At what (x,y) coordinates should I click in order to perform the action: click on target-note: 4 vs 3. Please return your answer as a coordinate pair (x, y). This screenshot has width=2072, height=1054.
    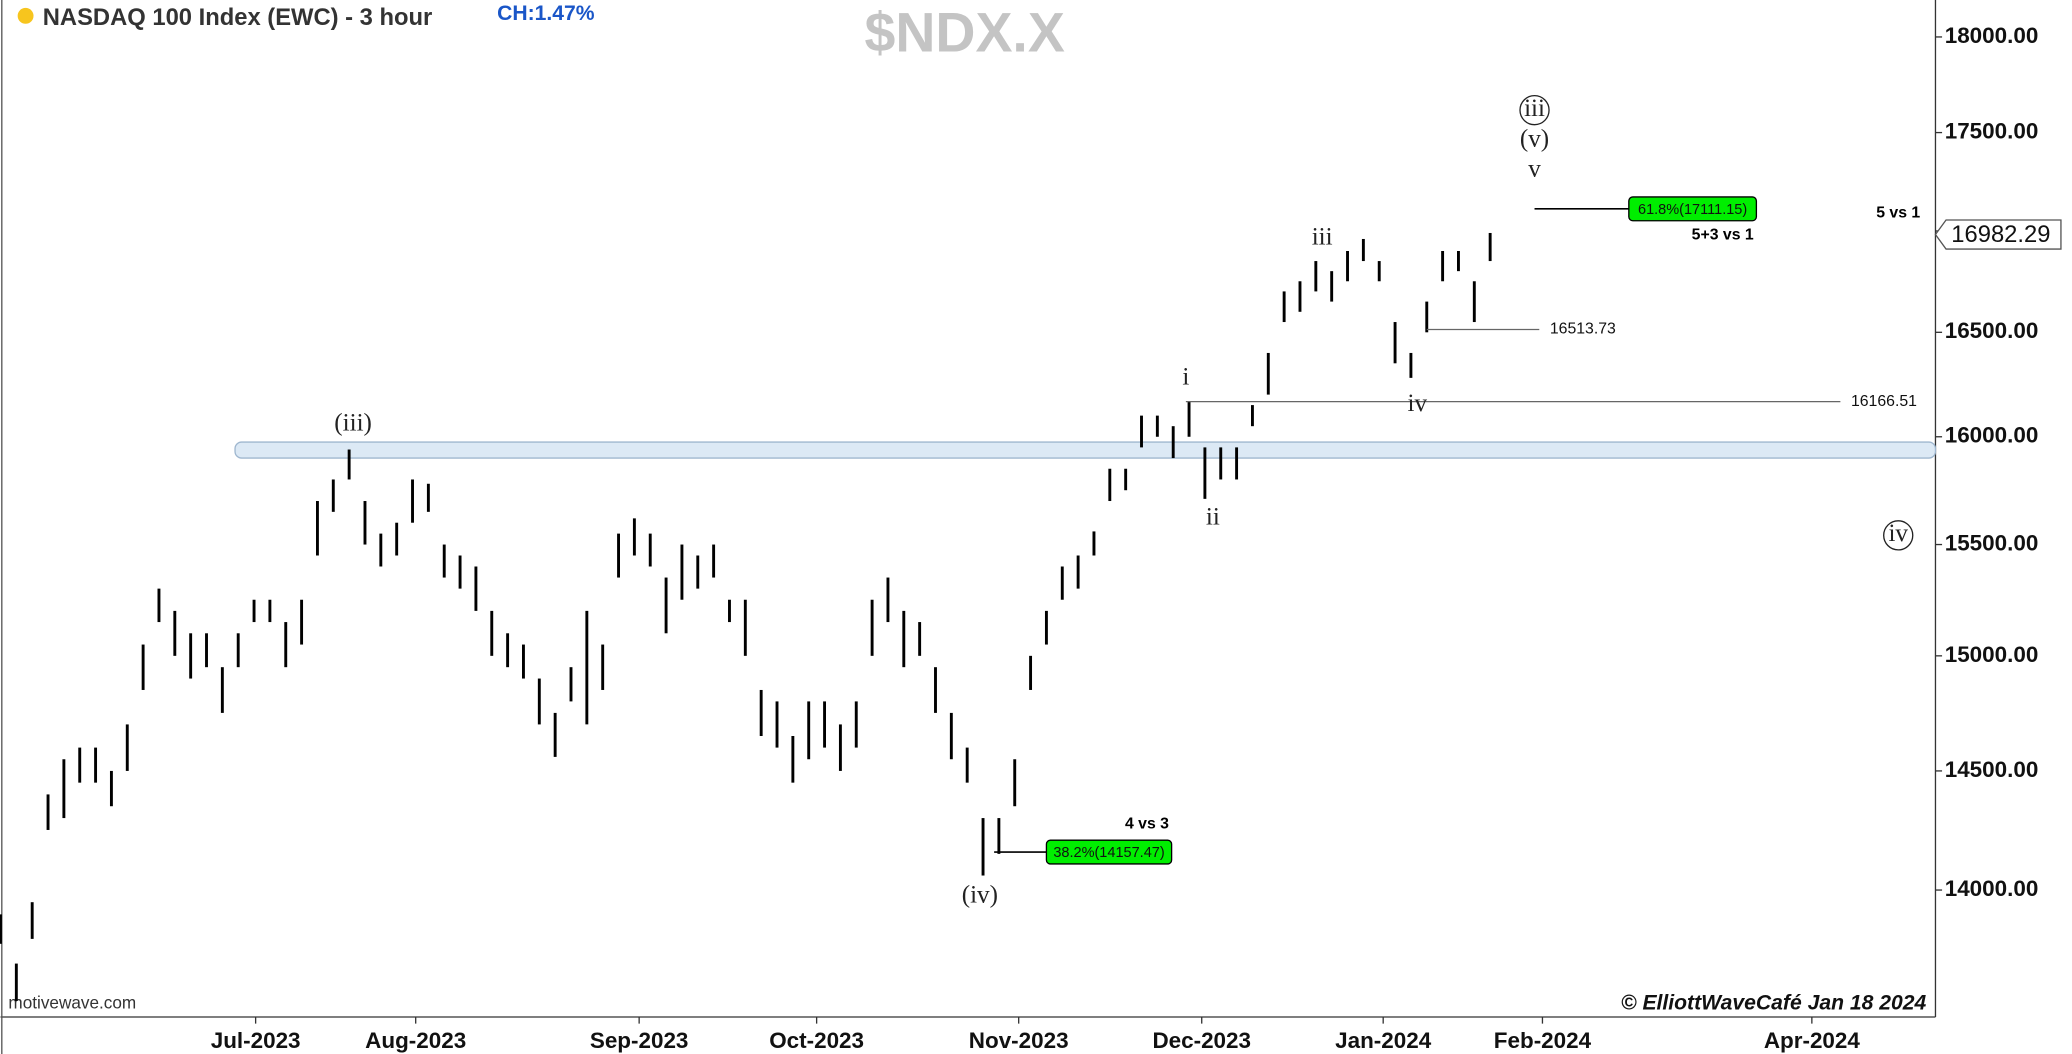
    Looking at the image, I should click on (1147, 824).